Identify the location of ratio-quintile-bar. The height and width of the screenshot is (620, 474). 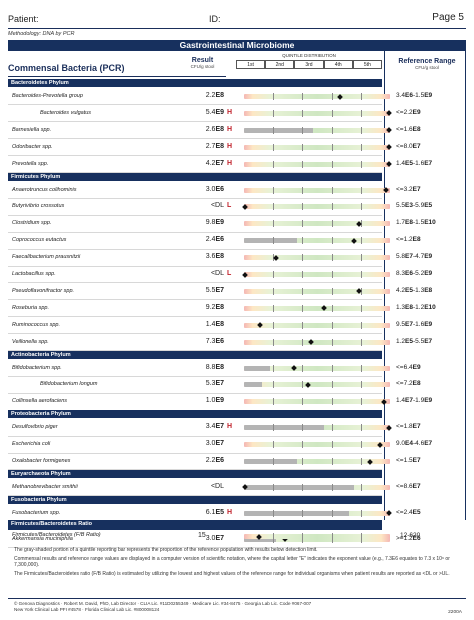
(317, 536).